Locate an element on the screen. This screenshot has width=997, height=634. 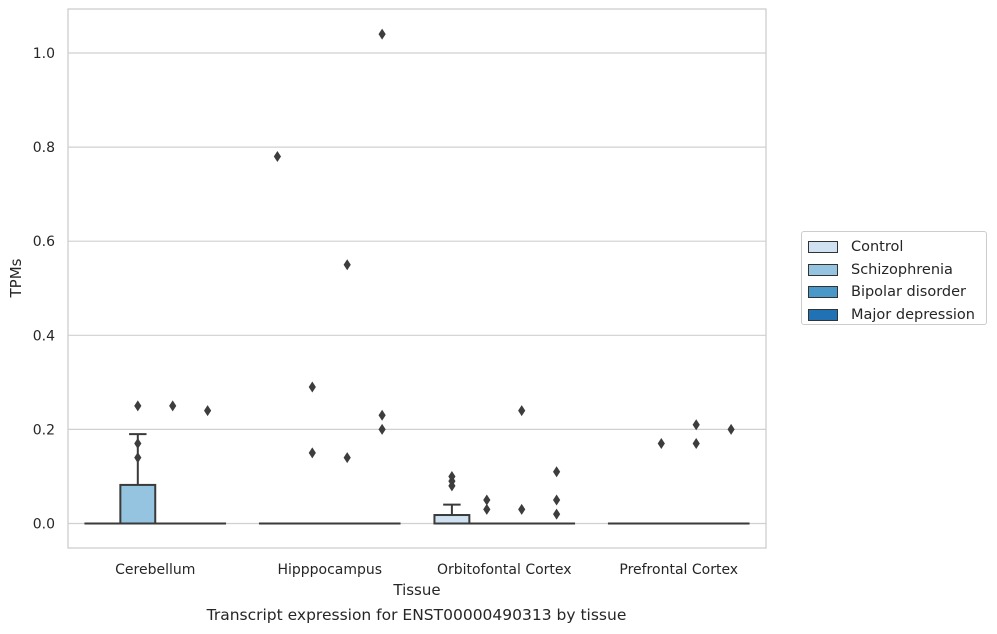
y-tick-labels: 0.0 0.2 0.4 0.6 0.8 1.0 is located at coordinates (44, 289).